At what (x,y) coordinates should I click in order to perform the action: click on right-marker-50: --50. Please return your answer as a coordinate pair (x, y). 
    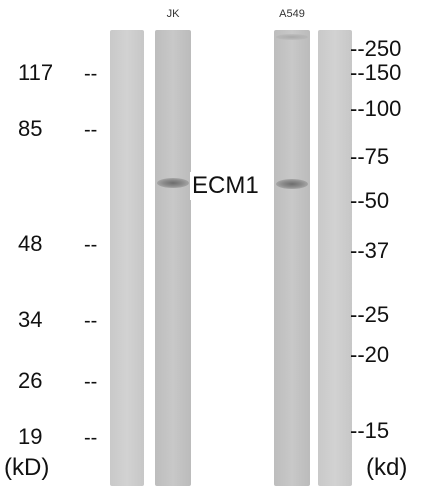
    Looking at the image, I should click on (370, 200).